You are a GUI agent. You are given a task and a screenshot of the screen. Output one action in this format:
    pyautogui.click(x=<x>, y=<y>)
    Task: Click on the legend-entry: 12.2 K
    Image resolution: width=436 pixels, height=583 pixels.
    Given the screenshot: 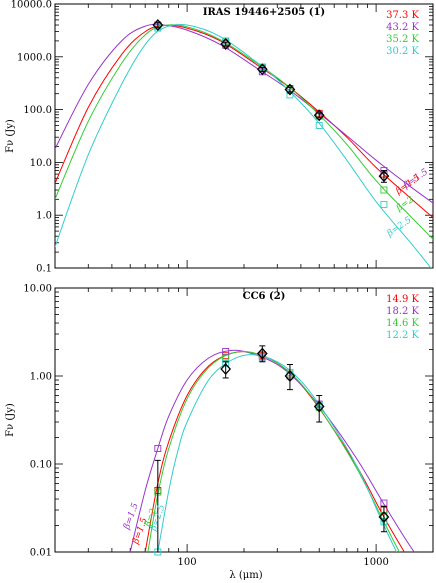 What is the action you would take?
    pyautogui.click(x=402, y=335)
    